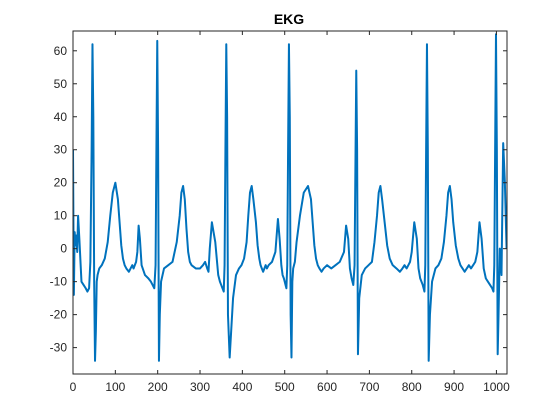  I want to click on y-tick-label: 50, so click(61, 84).